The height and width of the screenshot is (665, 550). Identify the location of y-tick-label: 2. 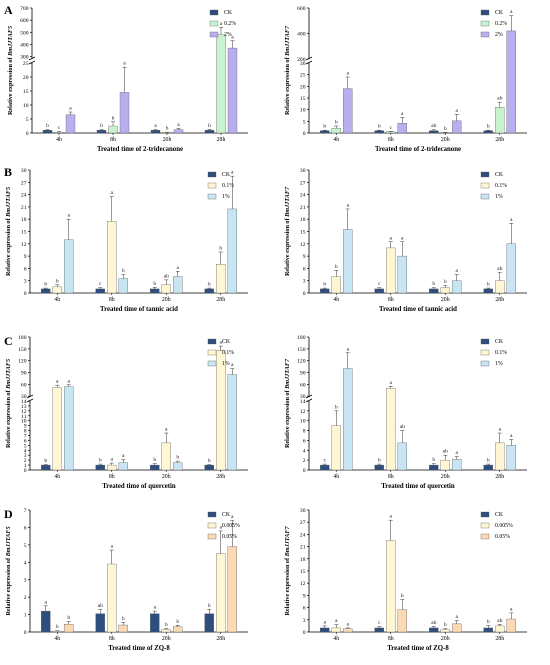
(25, 598).